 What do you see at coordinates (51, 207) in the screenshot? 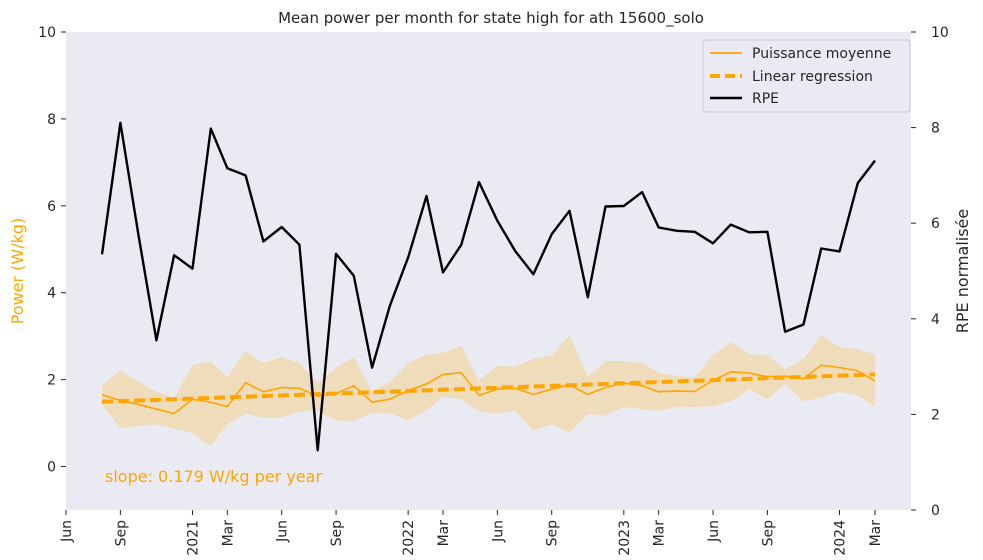
I see `y-left-tick-label: 6` at bounding box center [51, 207].